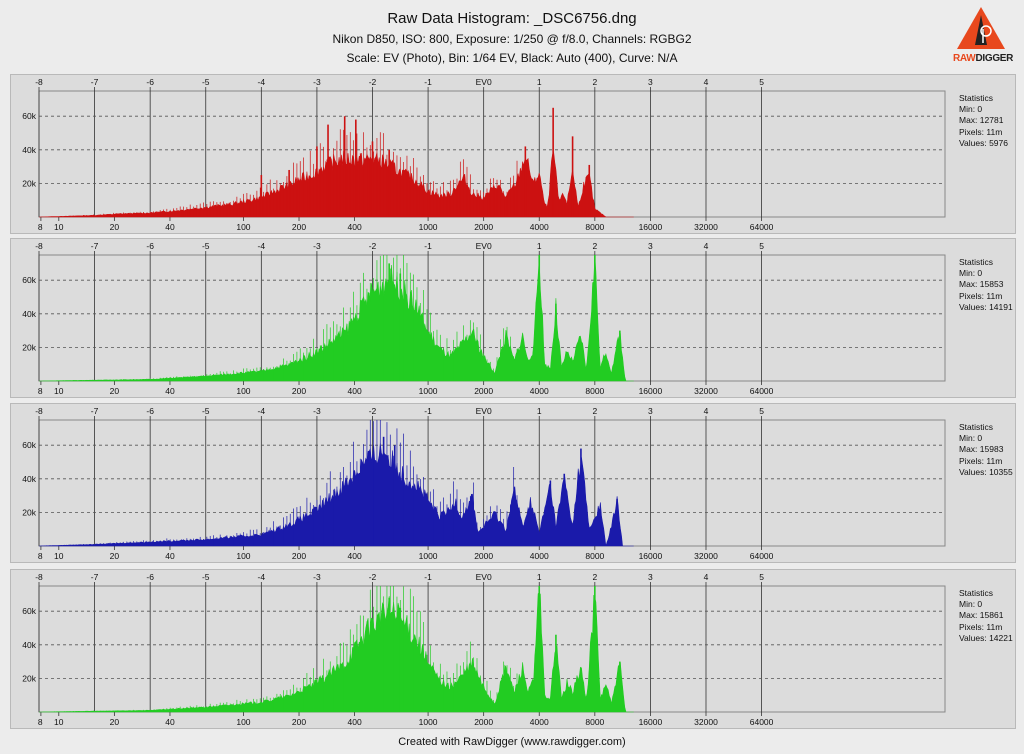  I want to click on top-tick-label: -4, so click(262, 577).